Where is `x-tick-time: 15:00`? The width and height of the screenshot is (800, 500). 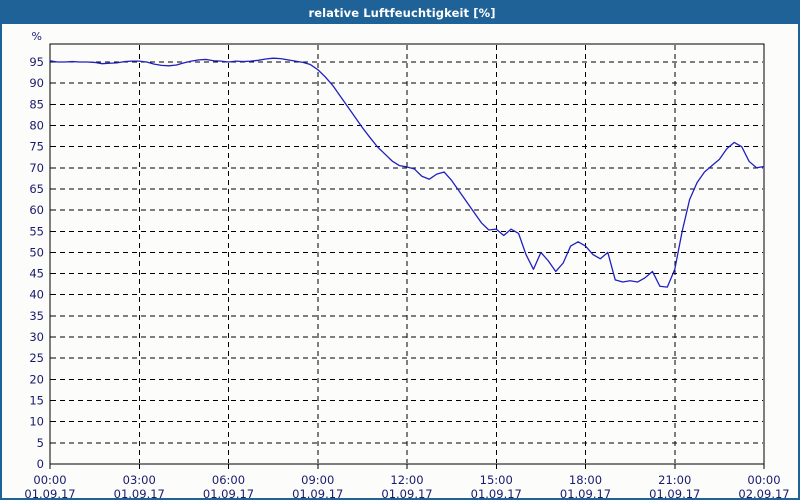
x-tick-time: 15:00 is located at coordinates (496, 480).